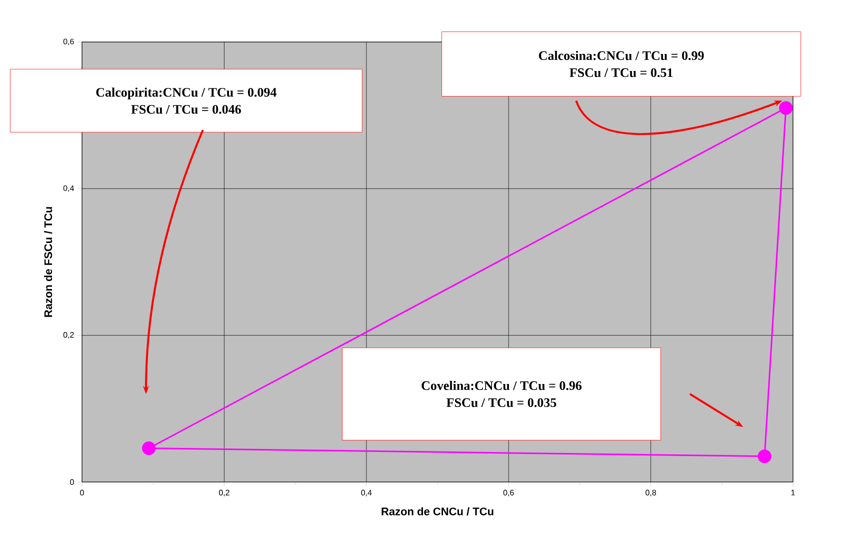 Image resolution: width=865 pixels, height=554 pixels. I want to click on annotation: FSCu / TCu = 0.046, so click(186, 109).